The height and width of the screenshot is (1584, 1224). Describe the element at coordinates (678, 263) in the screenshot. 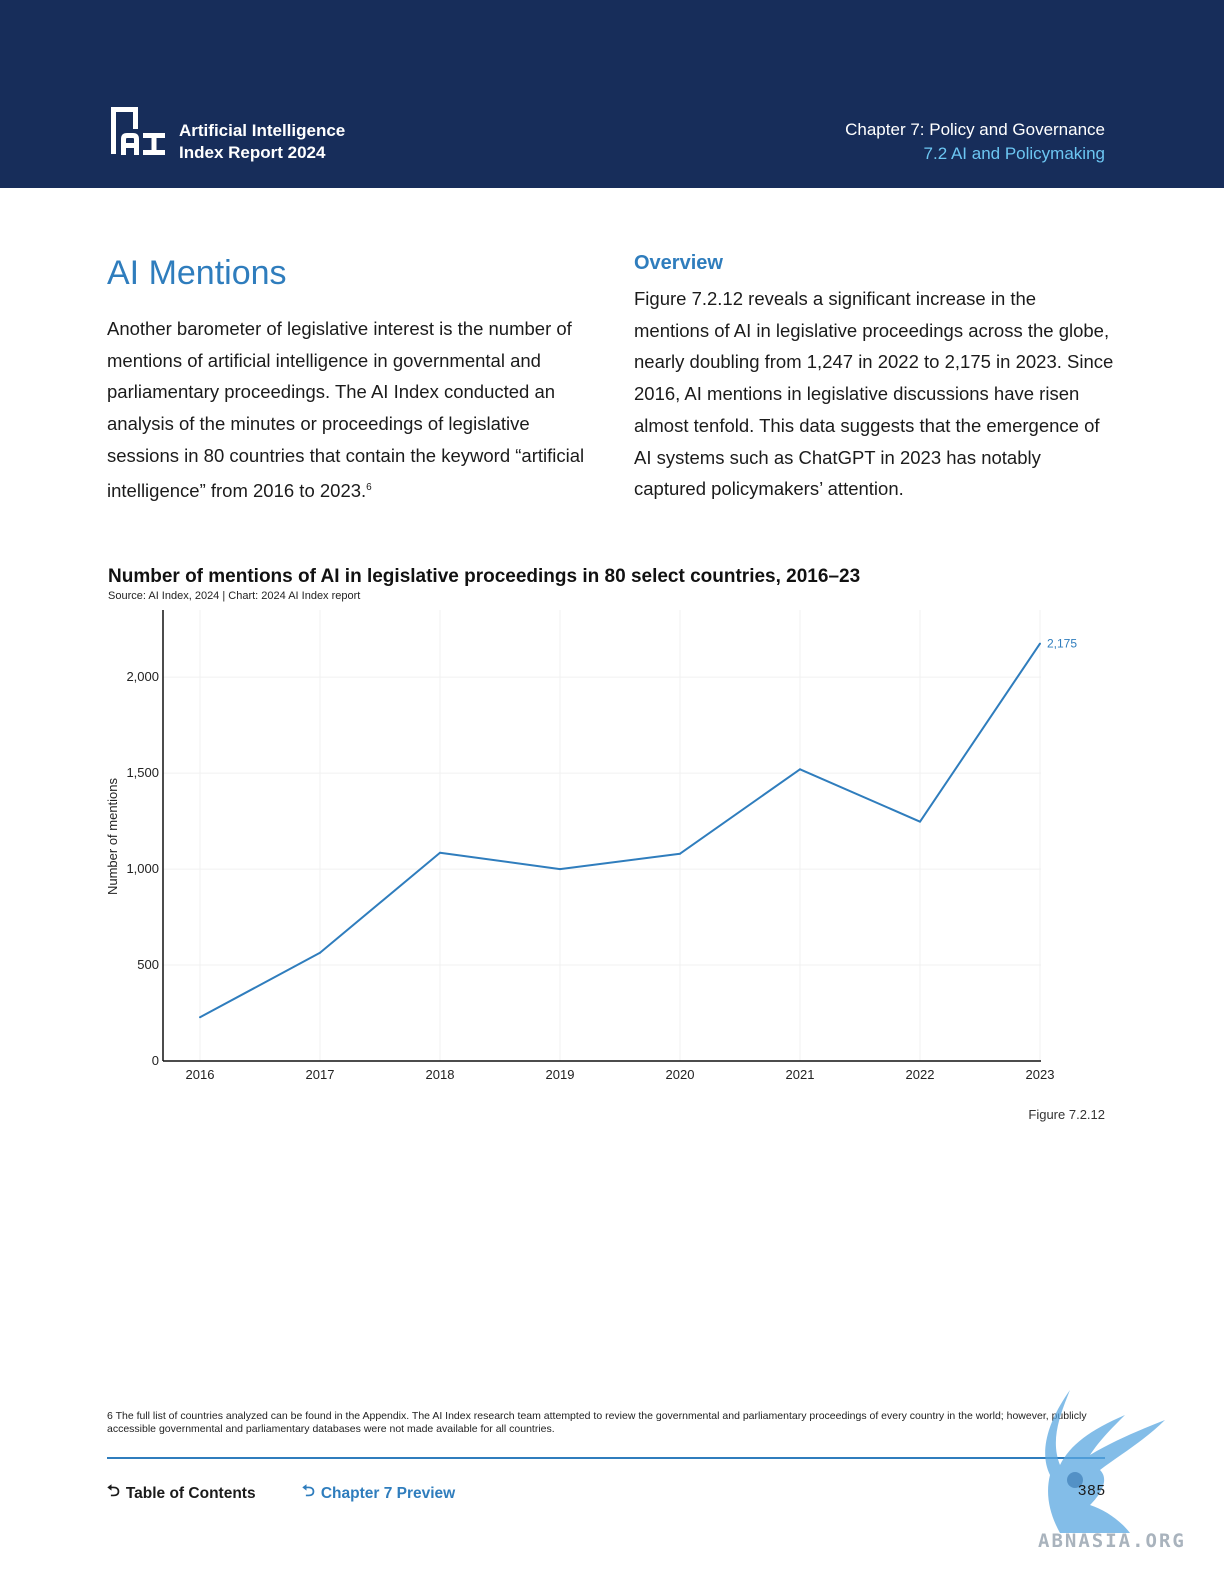

I see `overview-heading: Overview` at that location.